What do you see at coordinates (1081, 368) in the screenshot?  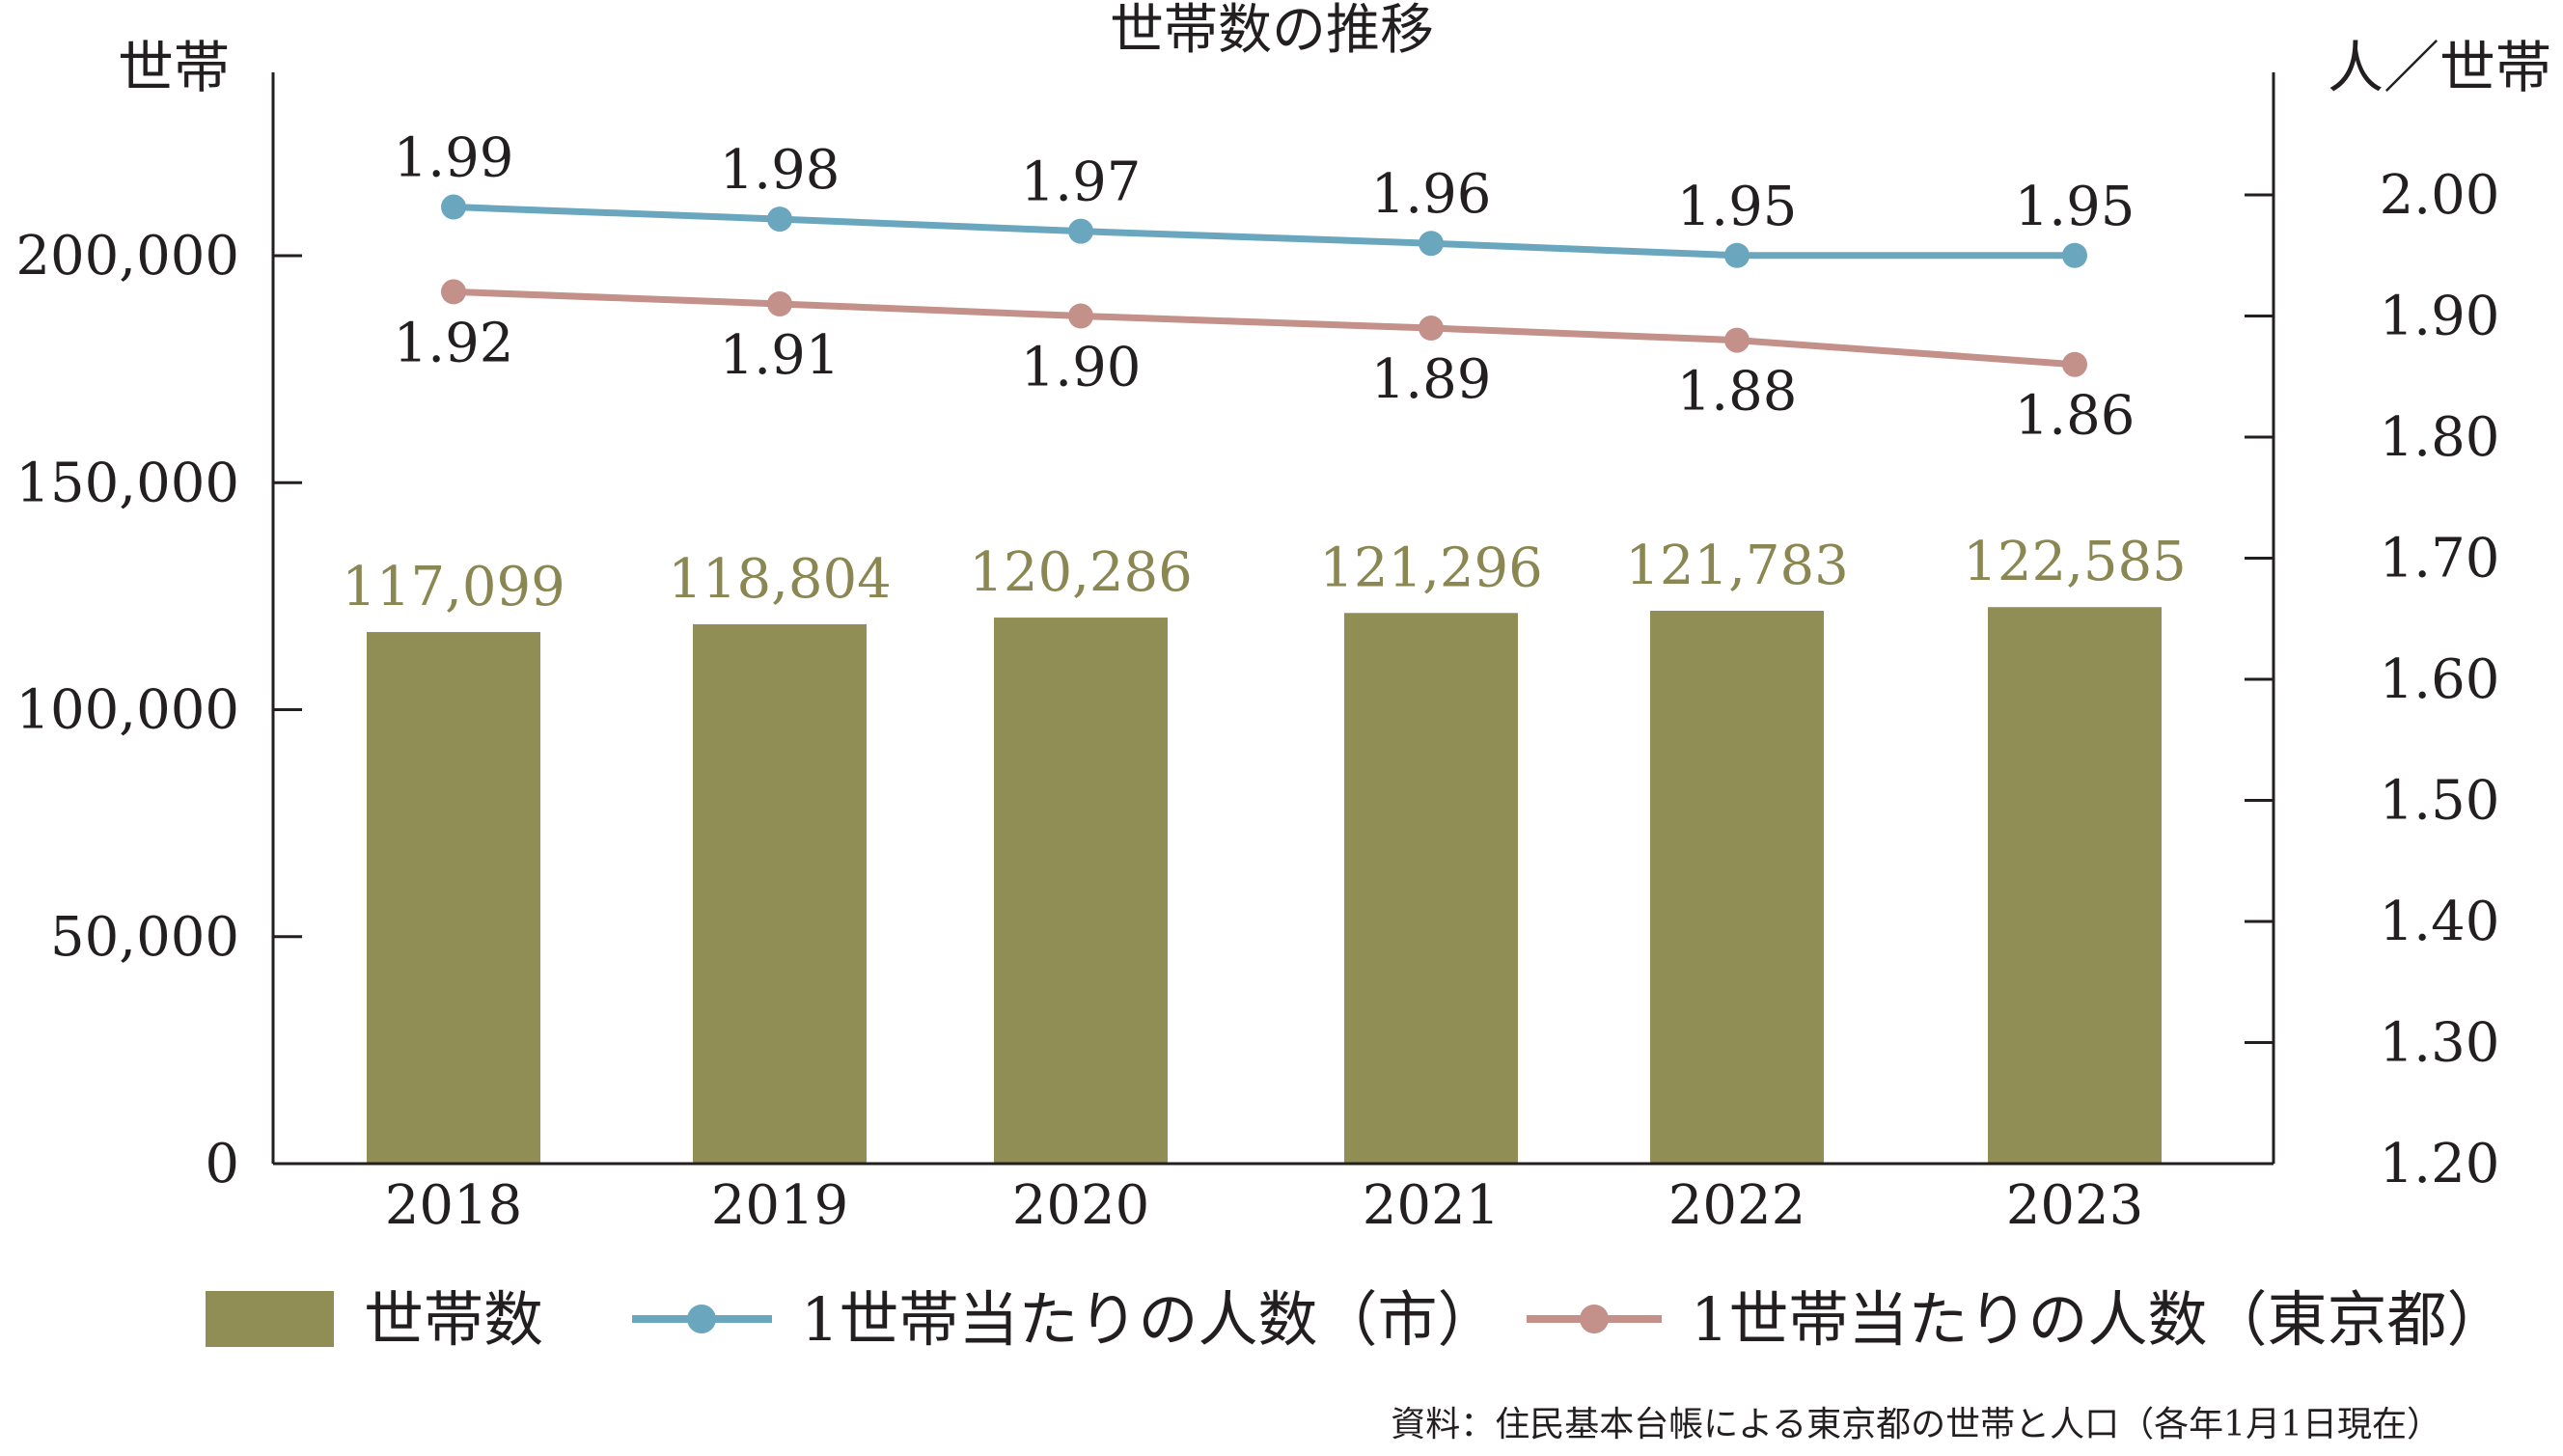 I see `label-tokyo-2020: 1.90` at bounding box center [1081, 368].